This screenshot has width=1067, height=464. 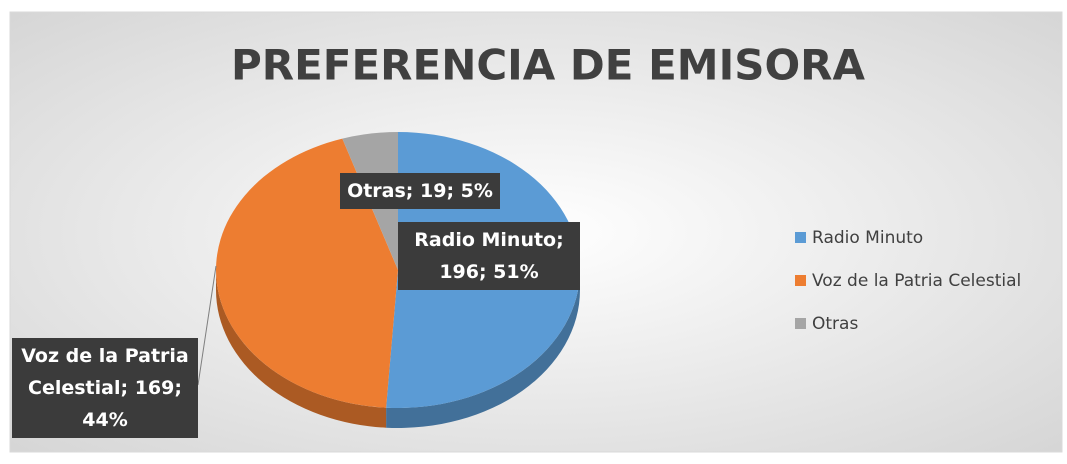 What do you see at coordinates (917, 281) in the screenshot?
I see `legend-label: Voz de la Patria Celestial` at bounding box center [917, 281].